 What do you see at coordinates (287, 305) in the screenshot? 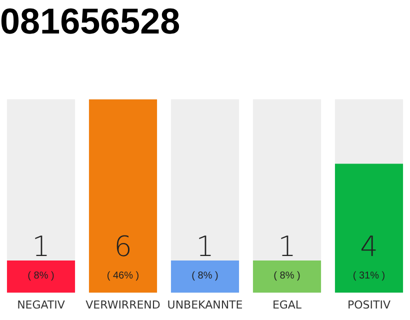
I see `x-tick-label: EGAL` at bounding box center [287, 305].